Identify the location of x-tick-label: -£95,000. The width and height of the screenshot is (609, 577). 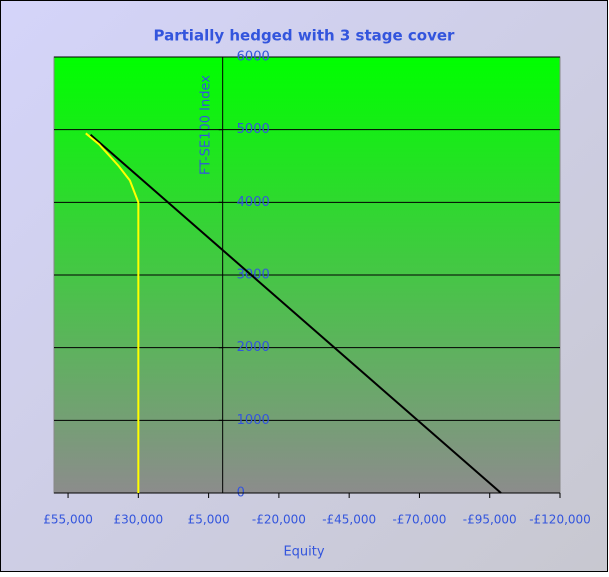
(490, 520).